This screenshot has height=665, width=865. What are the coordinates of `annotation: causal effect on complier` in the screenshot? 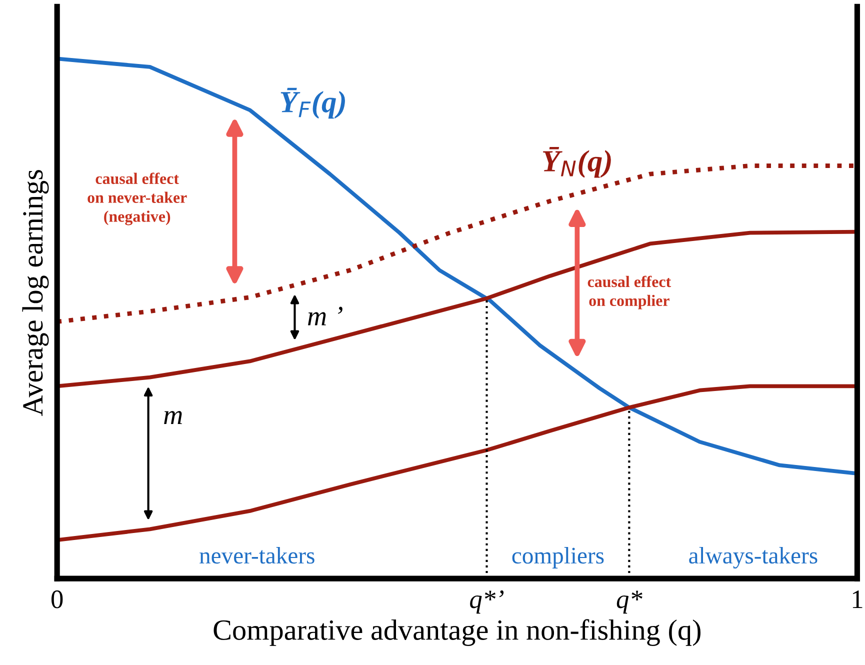 It's located at (630, 293).